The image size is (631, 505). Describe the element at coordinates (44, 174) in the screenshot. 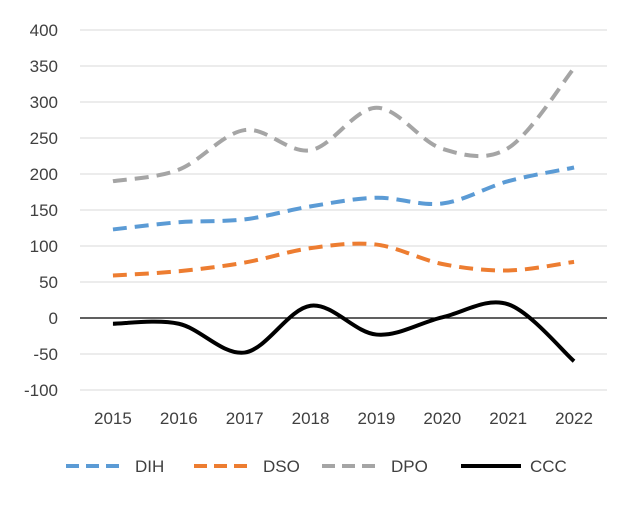

I see `y-tick-label: 200` at that location.